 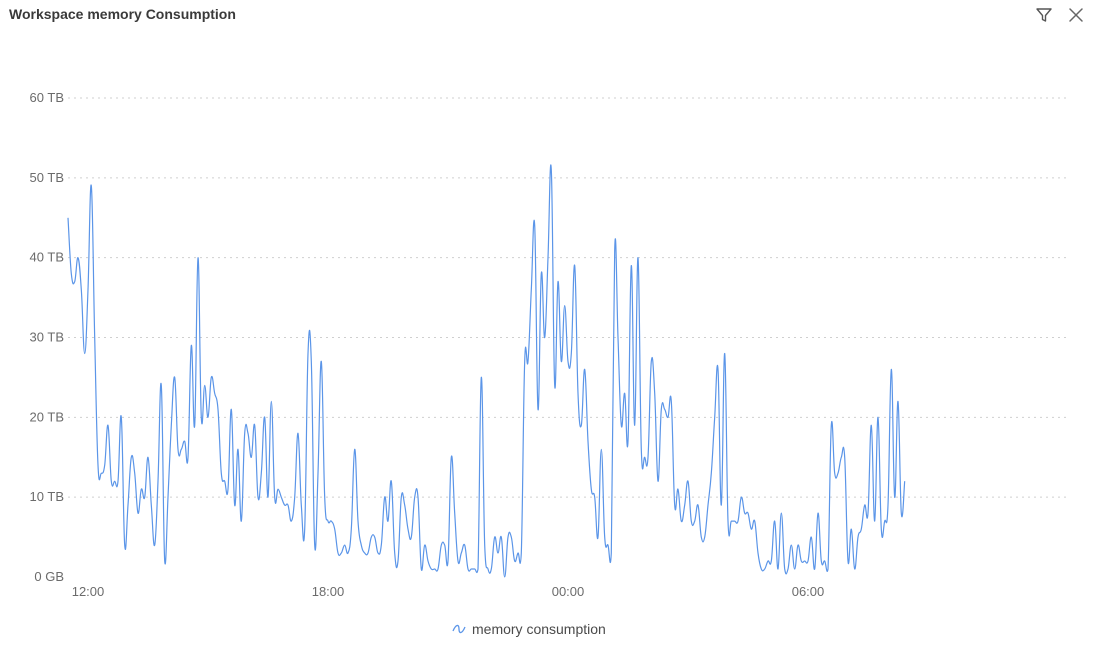 I want to click on filter-button, so click(x=1044, y=15).